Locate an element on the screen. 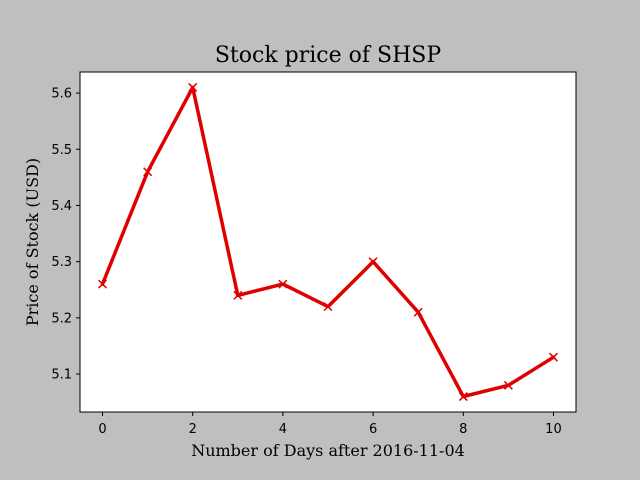  y-axis-label: Price of Stock (USD) is located at coordinates (32, 242).